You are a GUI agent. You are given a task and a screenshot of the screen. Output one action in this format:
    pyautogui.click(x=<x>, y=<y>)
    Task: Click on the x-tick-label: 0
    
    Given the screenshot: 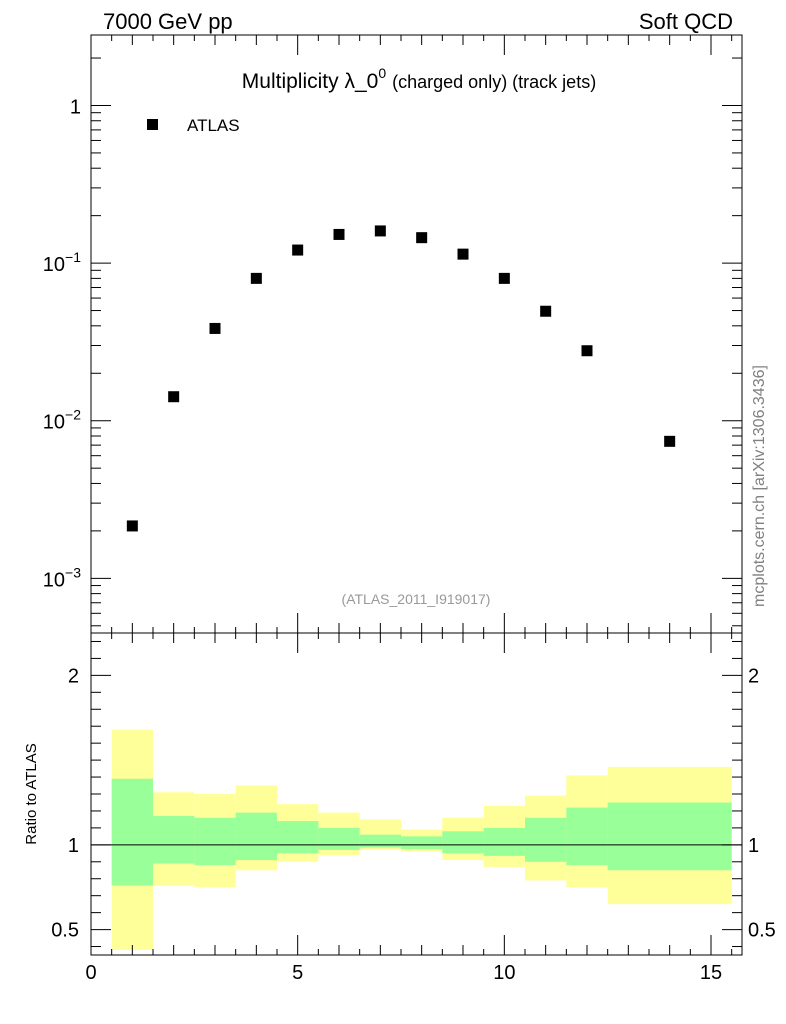 What is the action you would take?
    pyautogui.click(x=90, y=973)
    